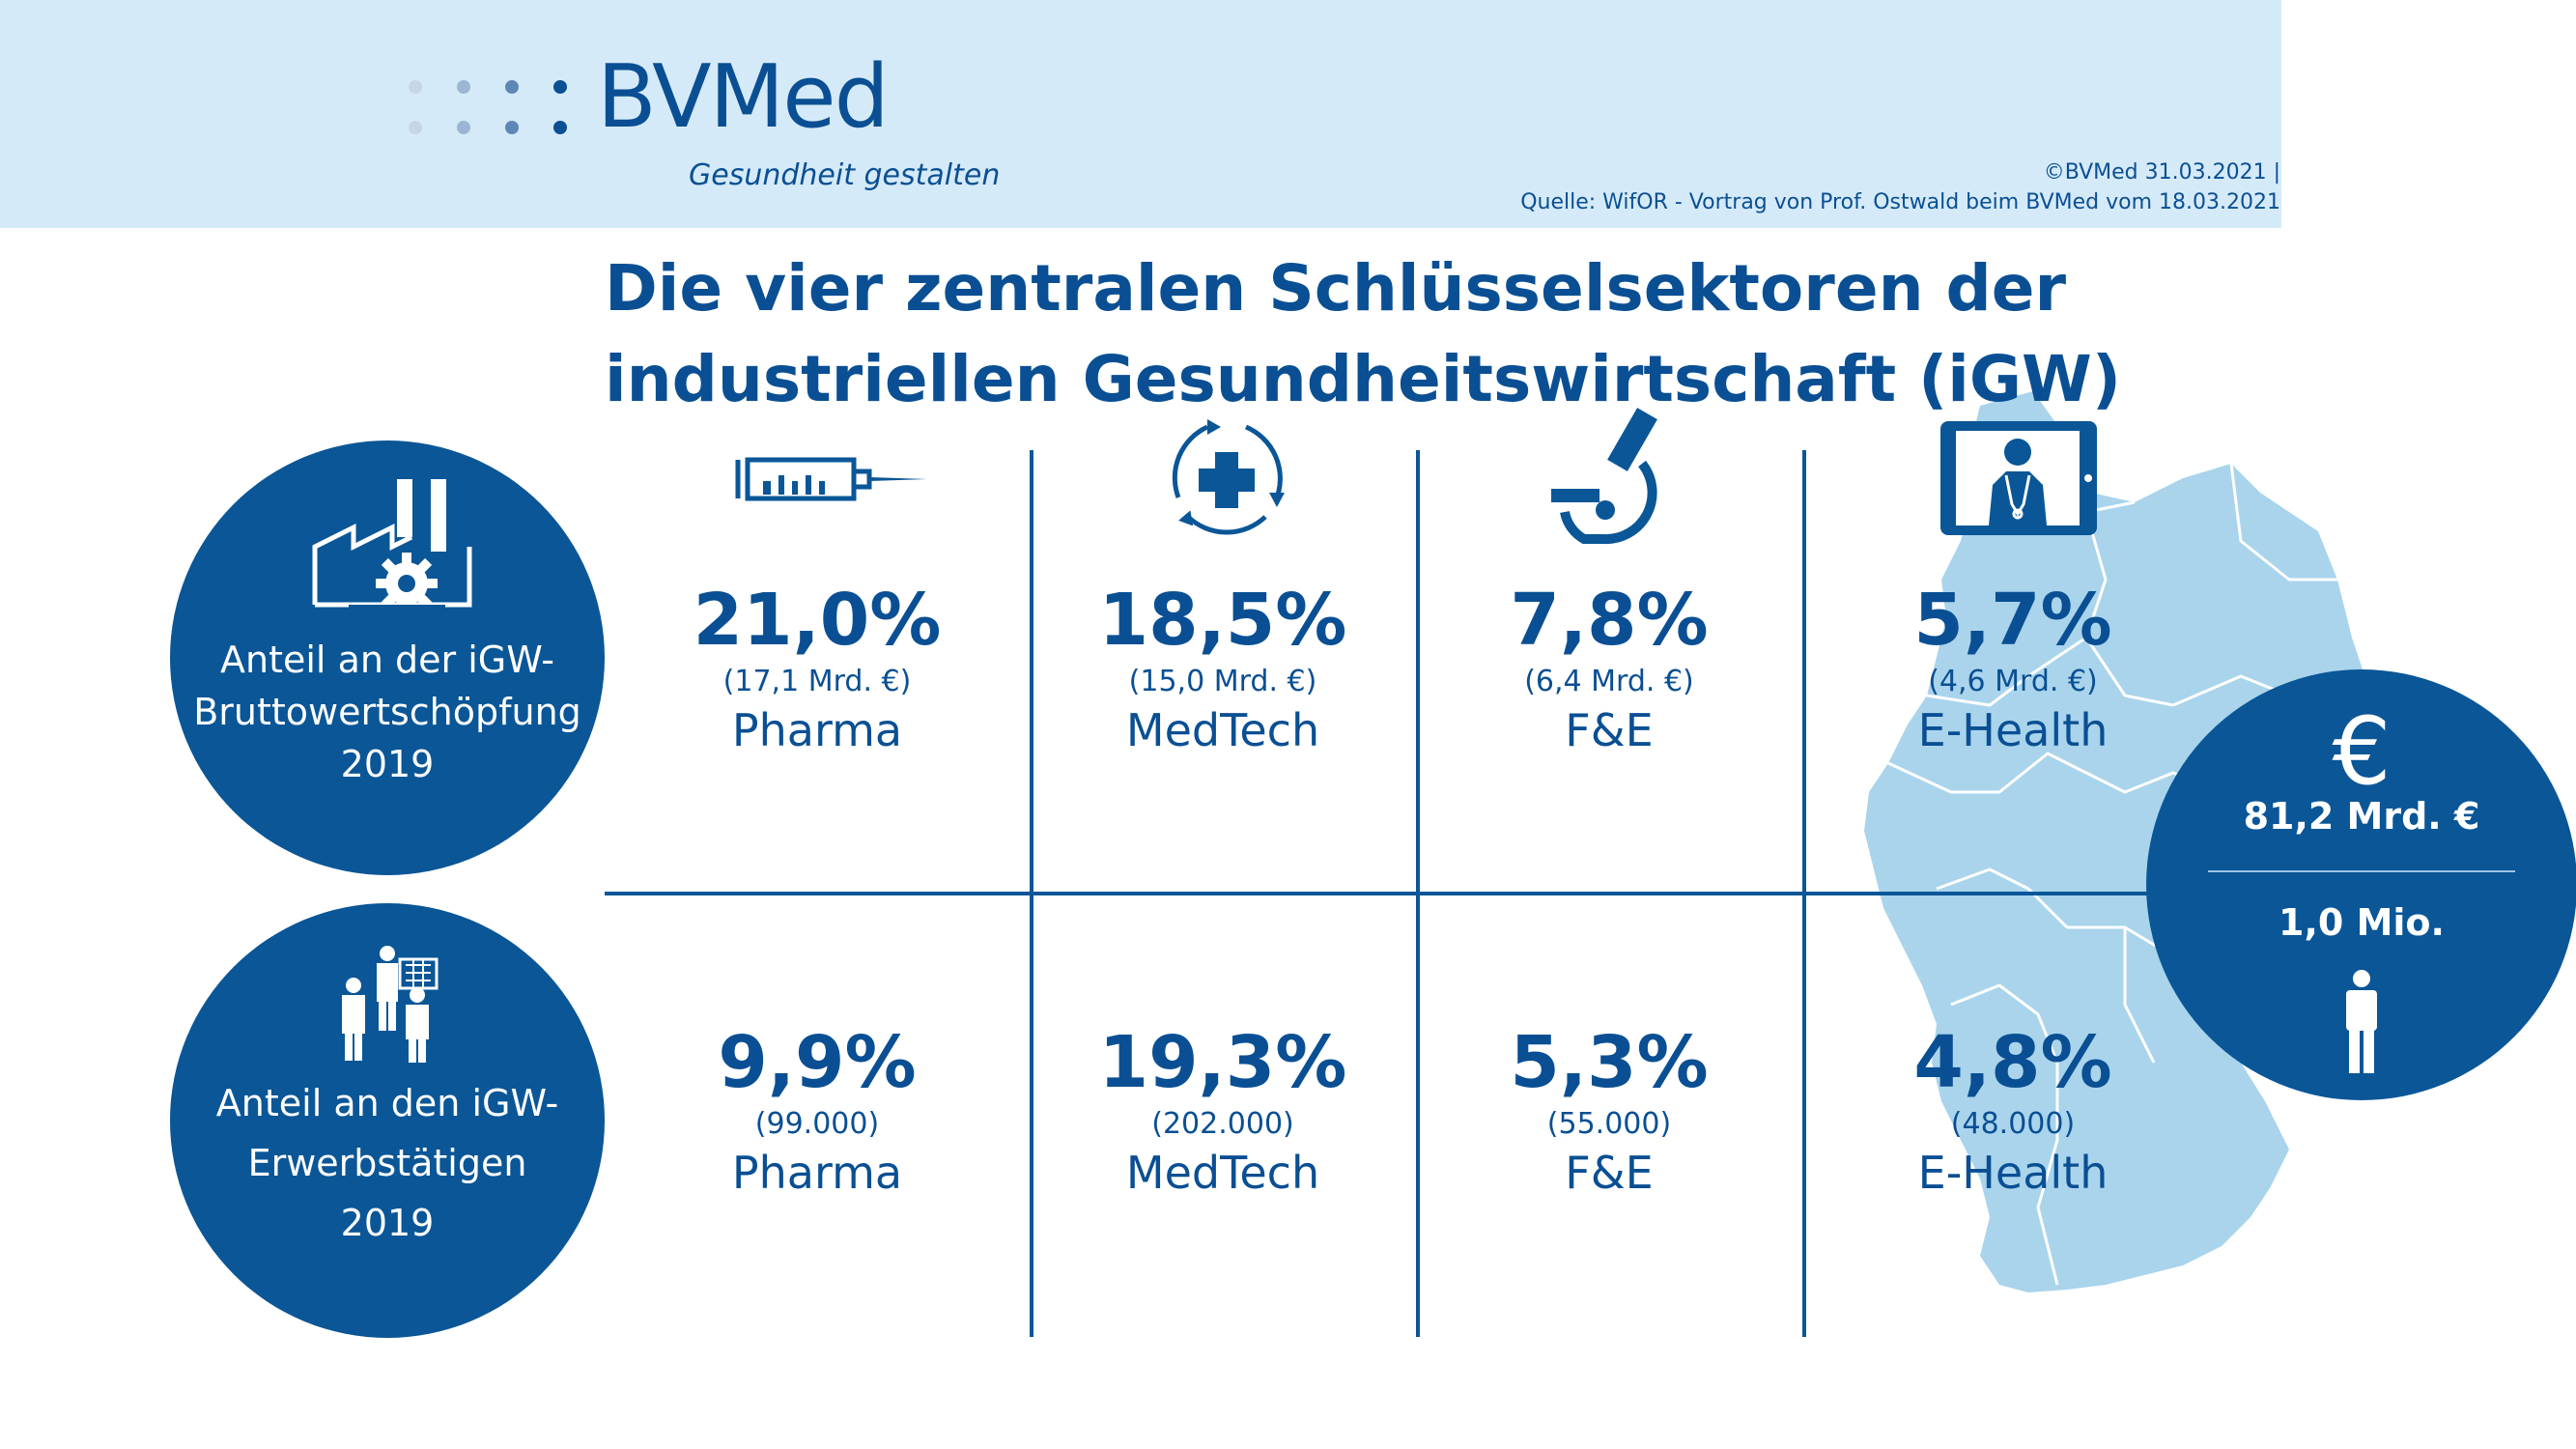 This screenshot has height=1449, width=2576. I want to click on header-band, so click(1140, 114).